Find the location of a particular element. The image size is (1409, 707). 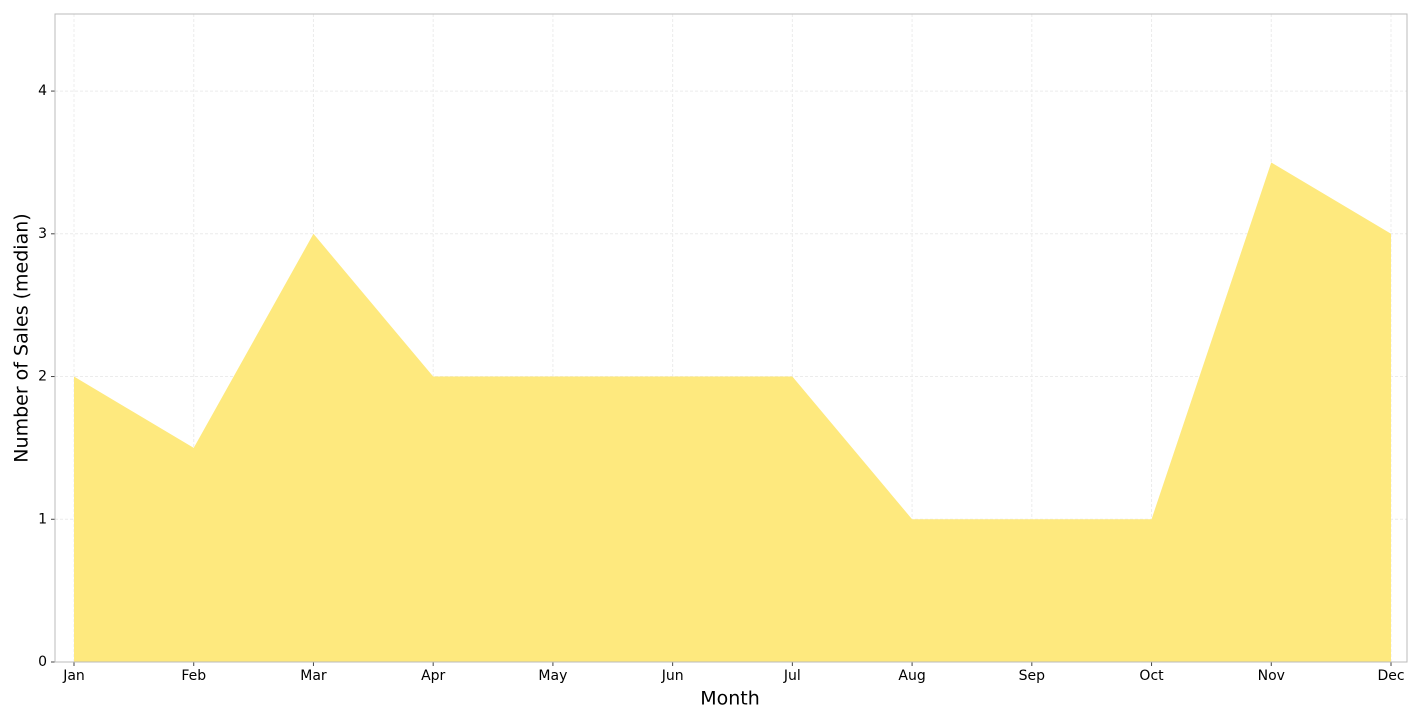

x-tick-label: Mar is located at coordinates (313, 676).